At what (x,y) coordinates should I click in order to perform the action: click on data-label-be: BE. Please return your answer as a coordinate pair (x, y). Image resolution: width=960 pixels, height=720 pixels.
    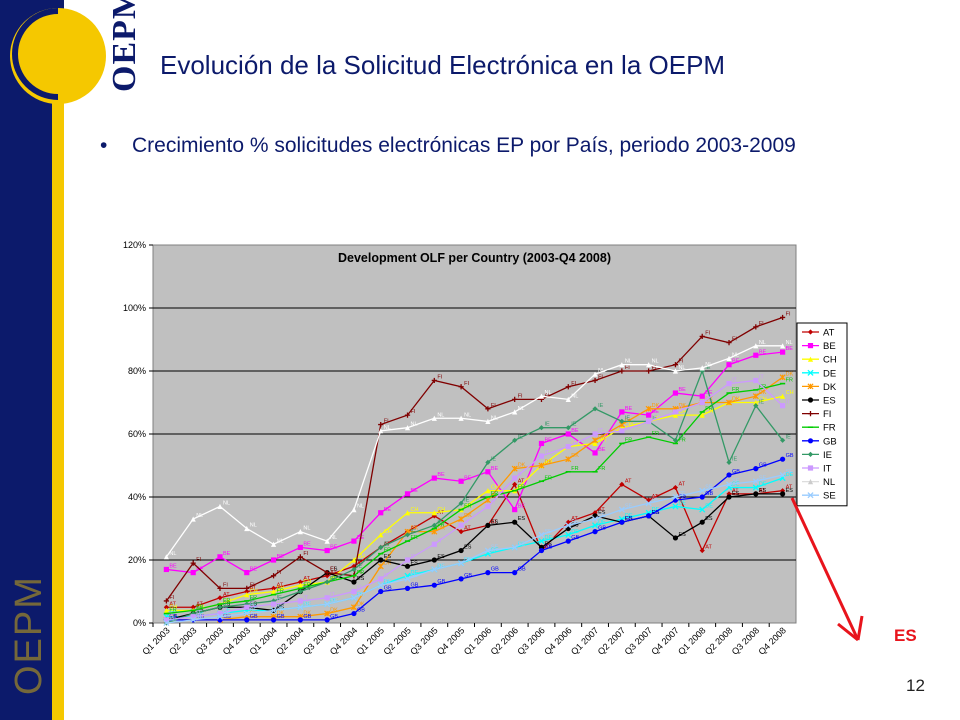
    Looking at the image, I should click on (334, 548).